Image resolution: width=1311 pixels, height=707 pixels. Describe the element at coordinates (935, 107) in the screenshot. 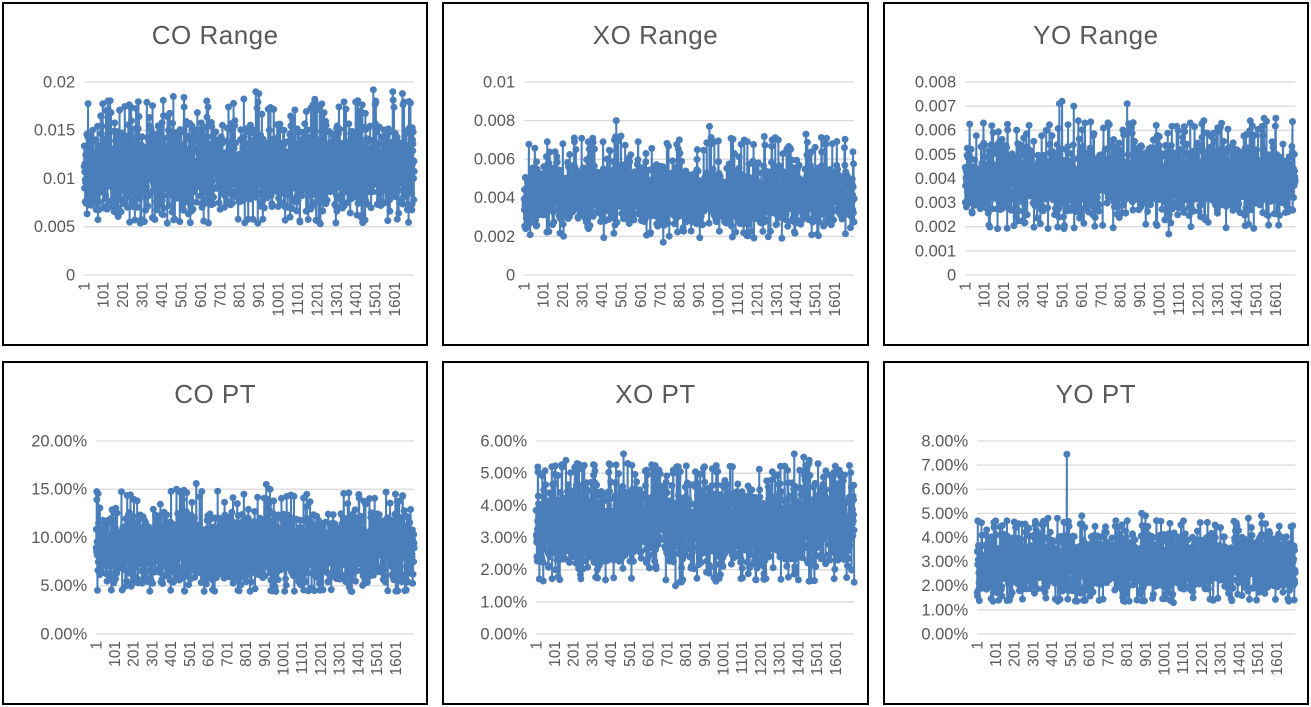

I see `y-axis-tick-label: 0.007` at that location.